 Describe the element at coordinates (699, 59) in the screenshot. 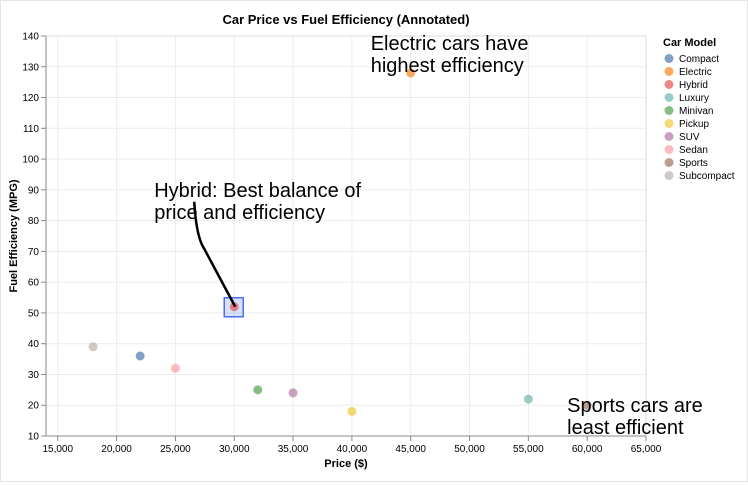

I see `legend-label: Compact` at that location.